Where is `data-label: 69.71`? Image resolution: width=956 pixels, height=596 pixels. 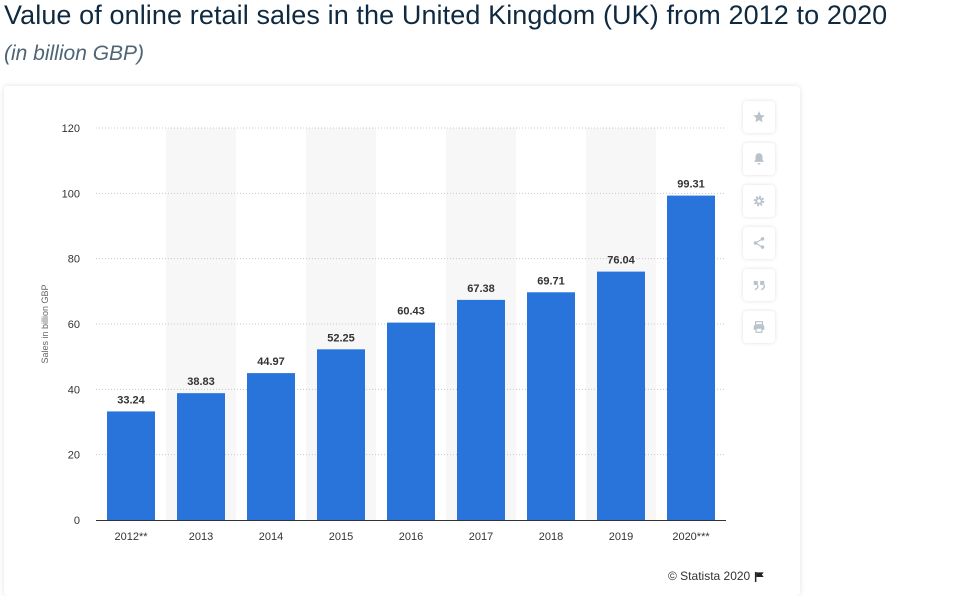 data-label: 69.71 is located at coordinates (551, 281).